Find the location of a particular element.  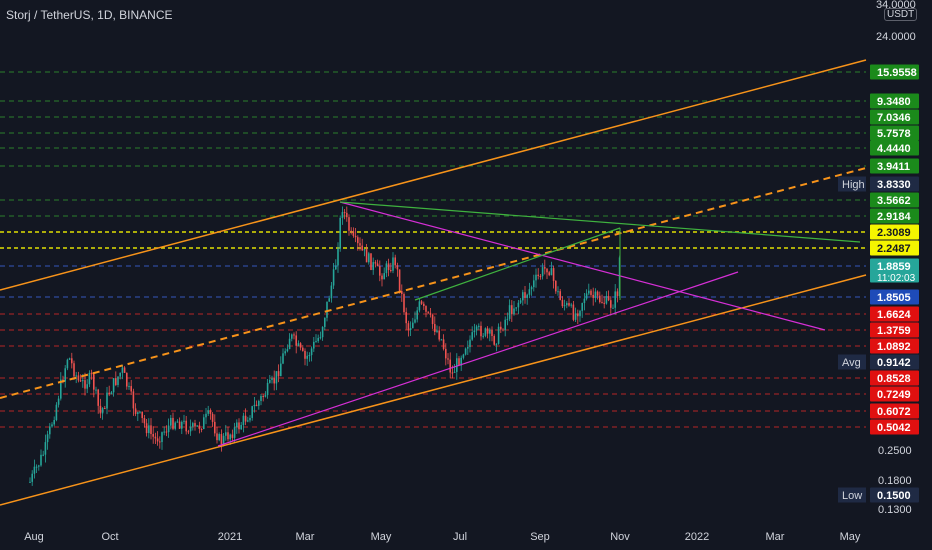

price-badge: 1.8505 is located at coordinates (894, 297).